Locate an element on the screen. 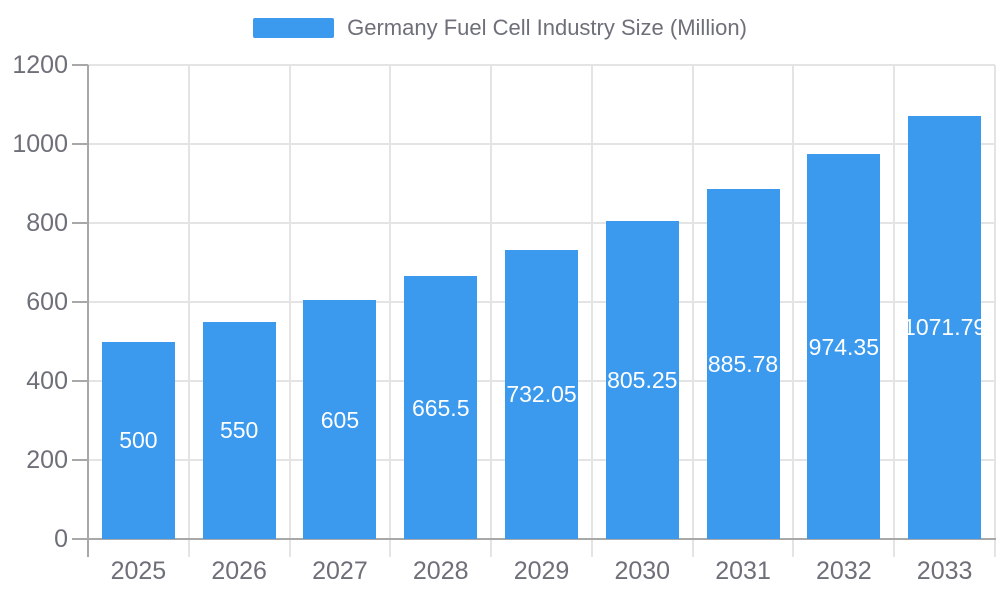 This screenshot has width=1000, height=600. bar-2027 is located at coordinates (340, 419).